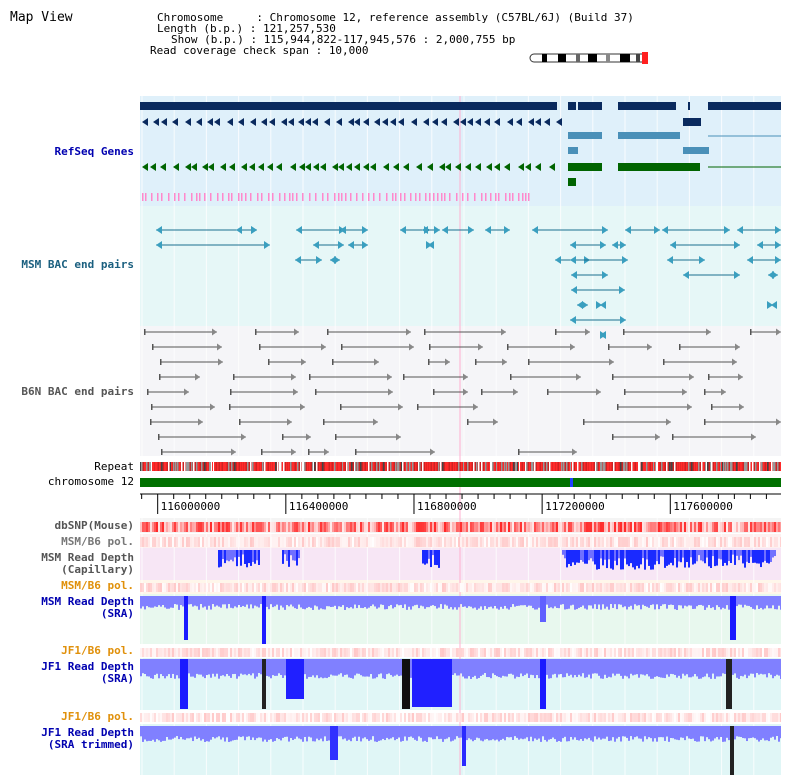 The height and width of the screenshot is (775, 800). I want to click on chromosome-ideogram, so click(590, 58).